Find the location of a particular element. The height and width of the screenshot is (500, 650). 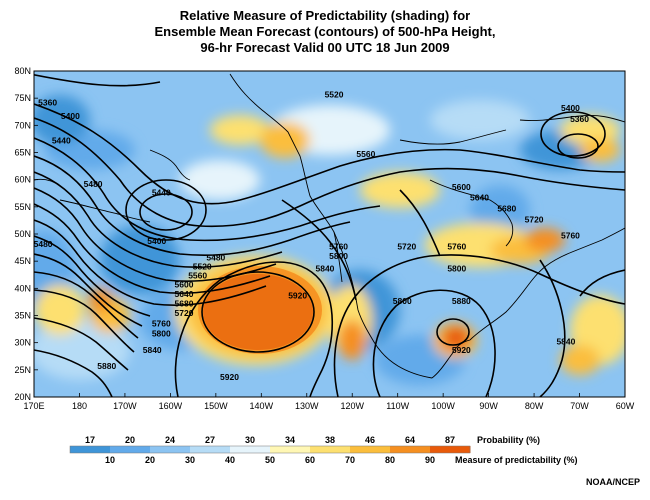

lon-label: 170W is located at coordinates (125, 406).